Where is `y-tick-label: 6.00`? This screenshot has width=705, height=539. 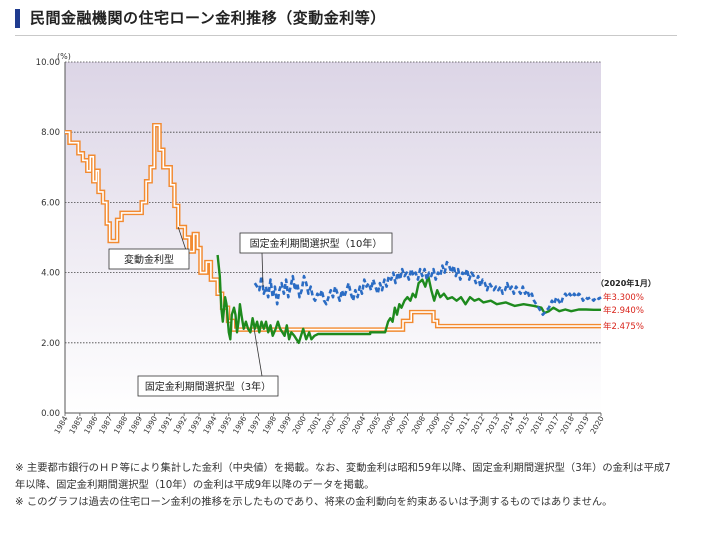 y-tick-label: 6.00 is located at coordinates (50, 203).